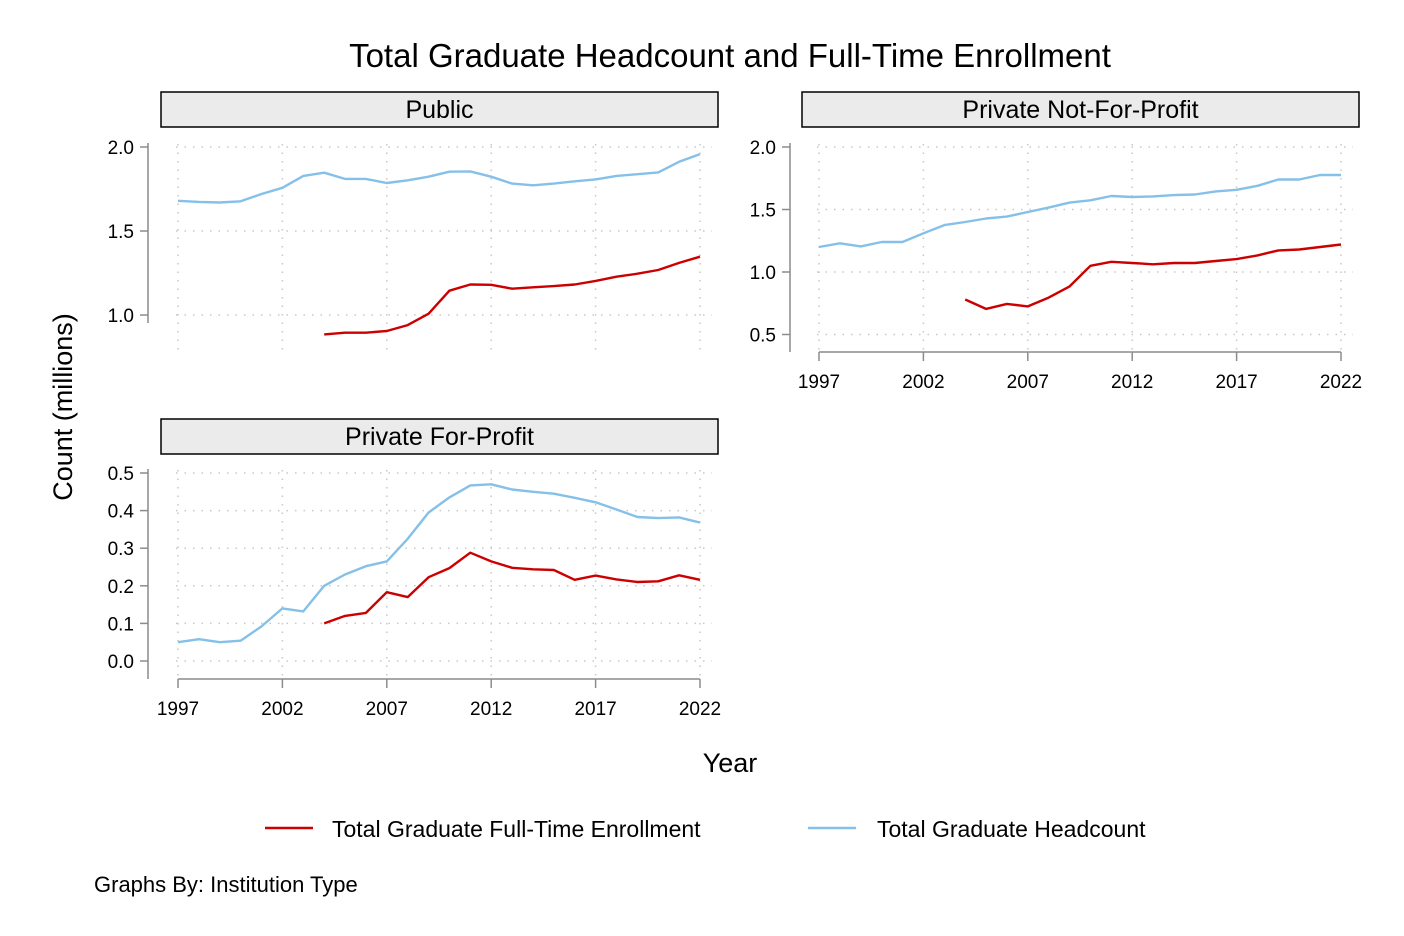 The image size is (1404, 936). What do you see at coordinates (121, 587) in the screenshot?
I see `y-tick-label: 0.2` at bounding box center [121, 587].